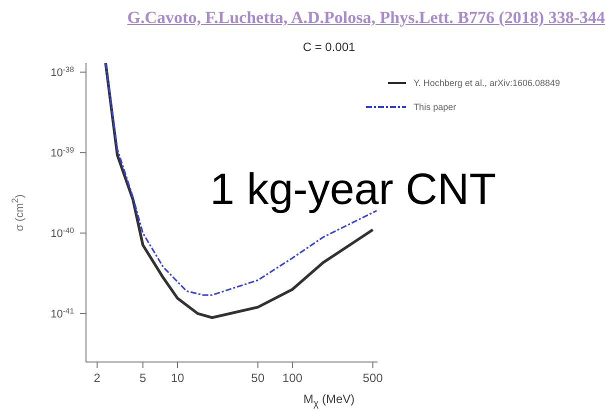 Image resolution: width=605 pixels, height=411 pixels. I want to click on legend-label: Y. Hochberg et al., arXiv:1606.08849, so click(487, 83).